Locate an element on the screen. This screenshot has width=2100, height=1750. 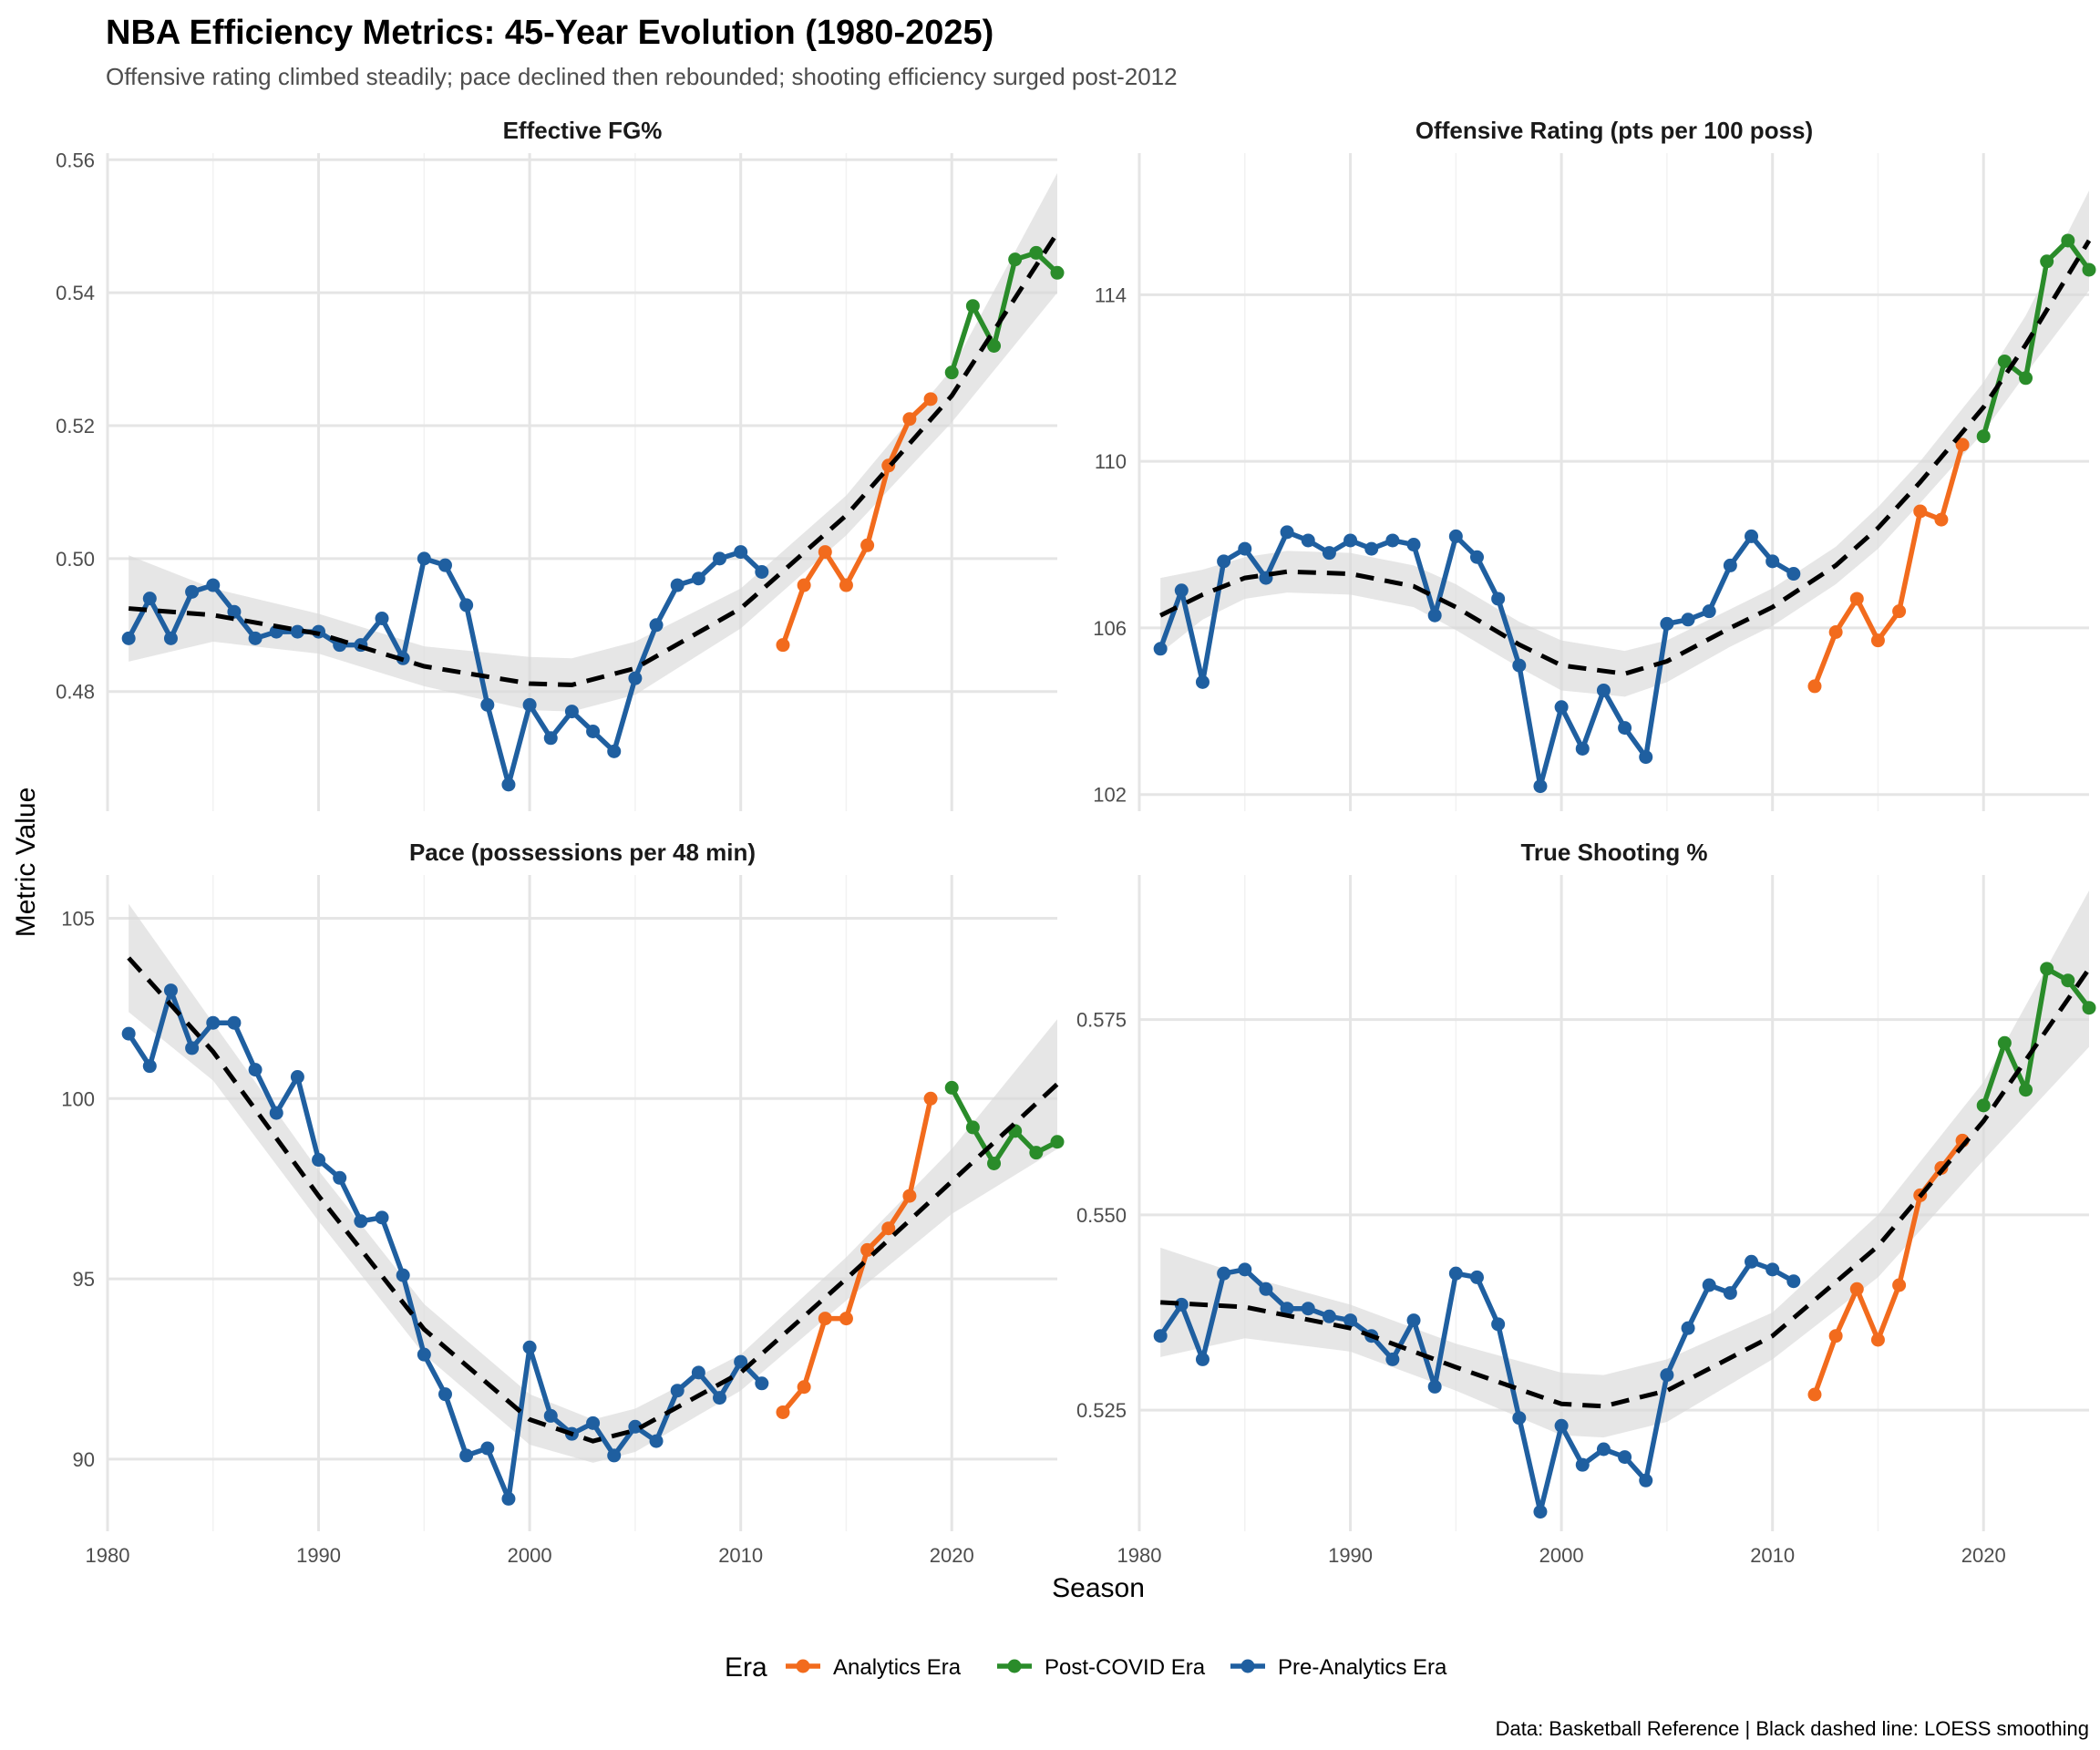
y-tick-label: 110 is located at coordinates (1111, 462).